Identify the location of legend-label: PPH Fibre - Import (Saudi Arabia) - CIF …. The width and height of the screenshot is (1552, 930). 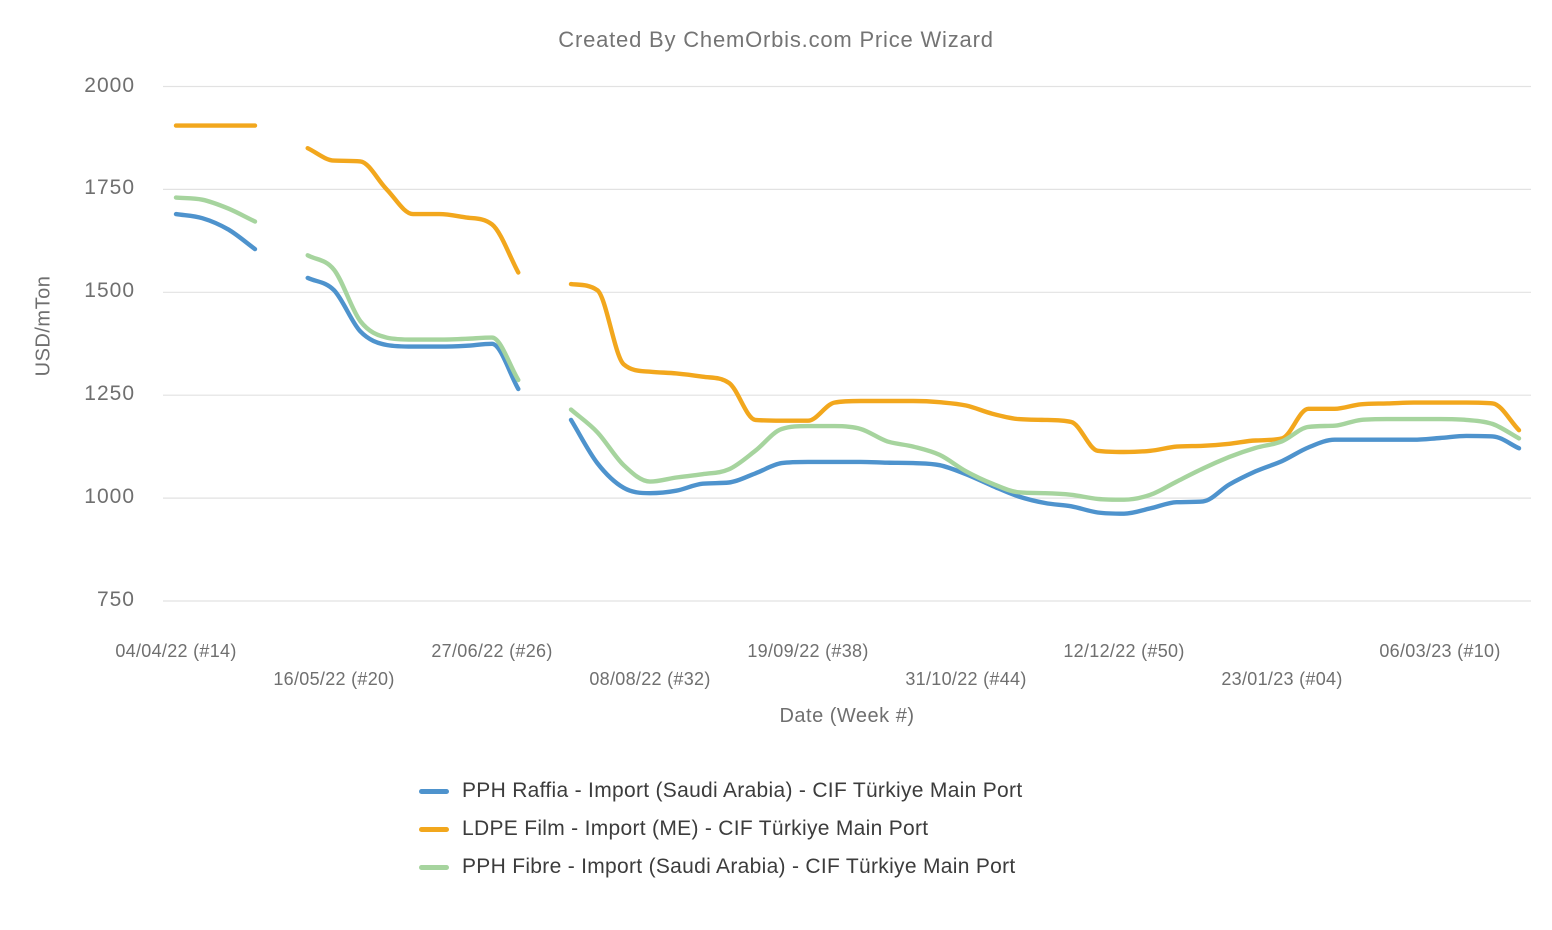
(739, 866).